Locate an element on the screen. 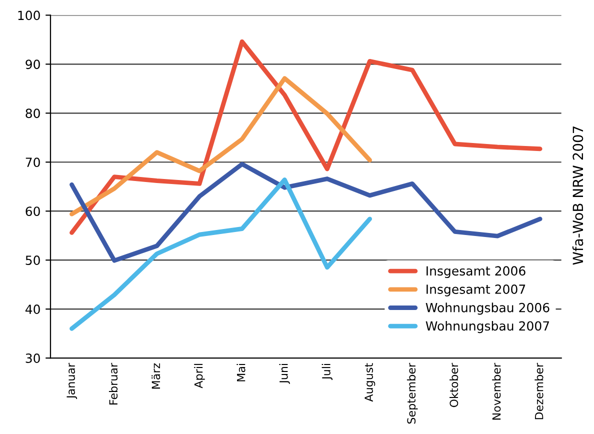 This screenshot has width=594, height=434. y-tick-label: 60 is located at coordinates (33, 211).